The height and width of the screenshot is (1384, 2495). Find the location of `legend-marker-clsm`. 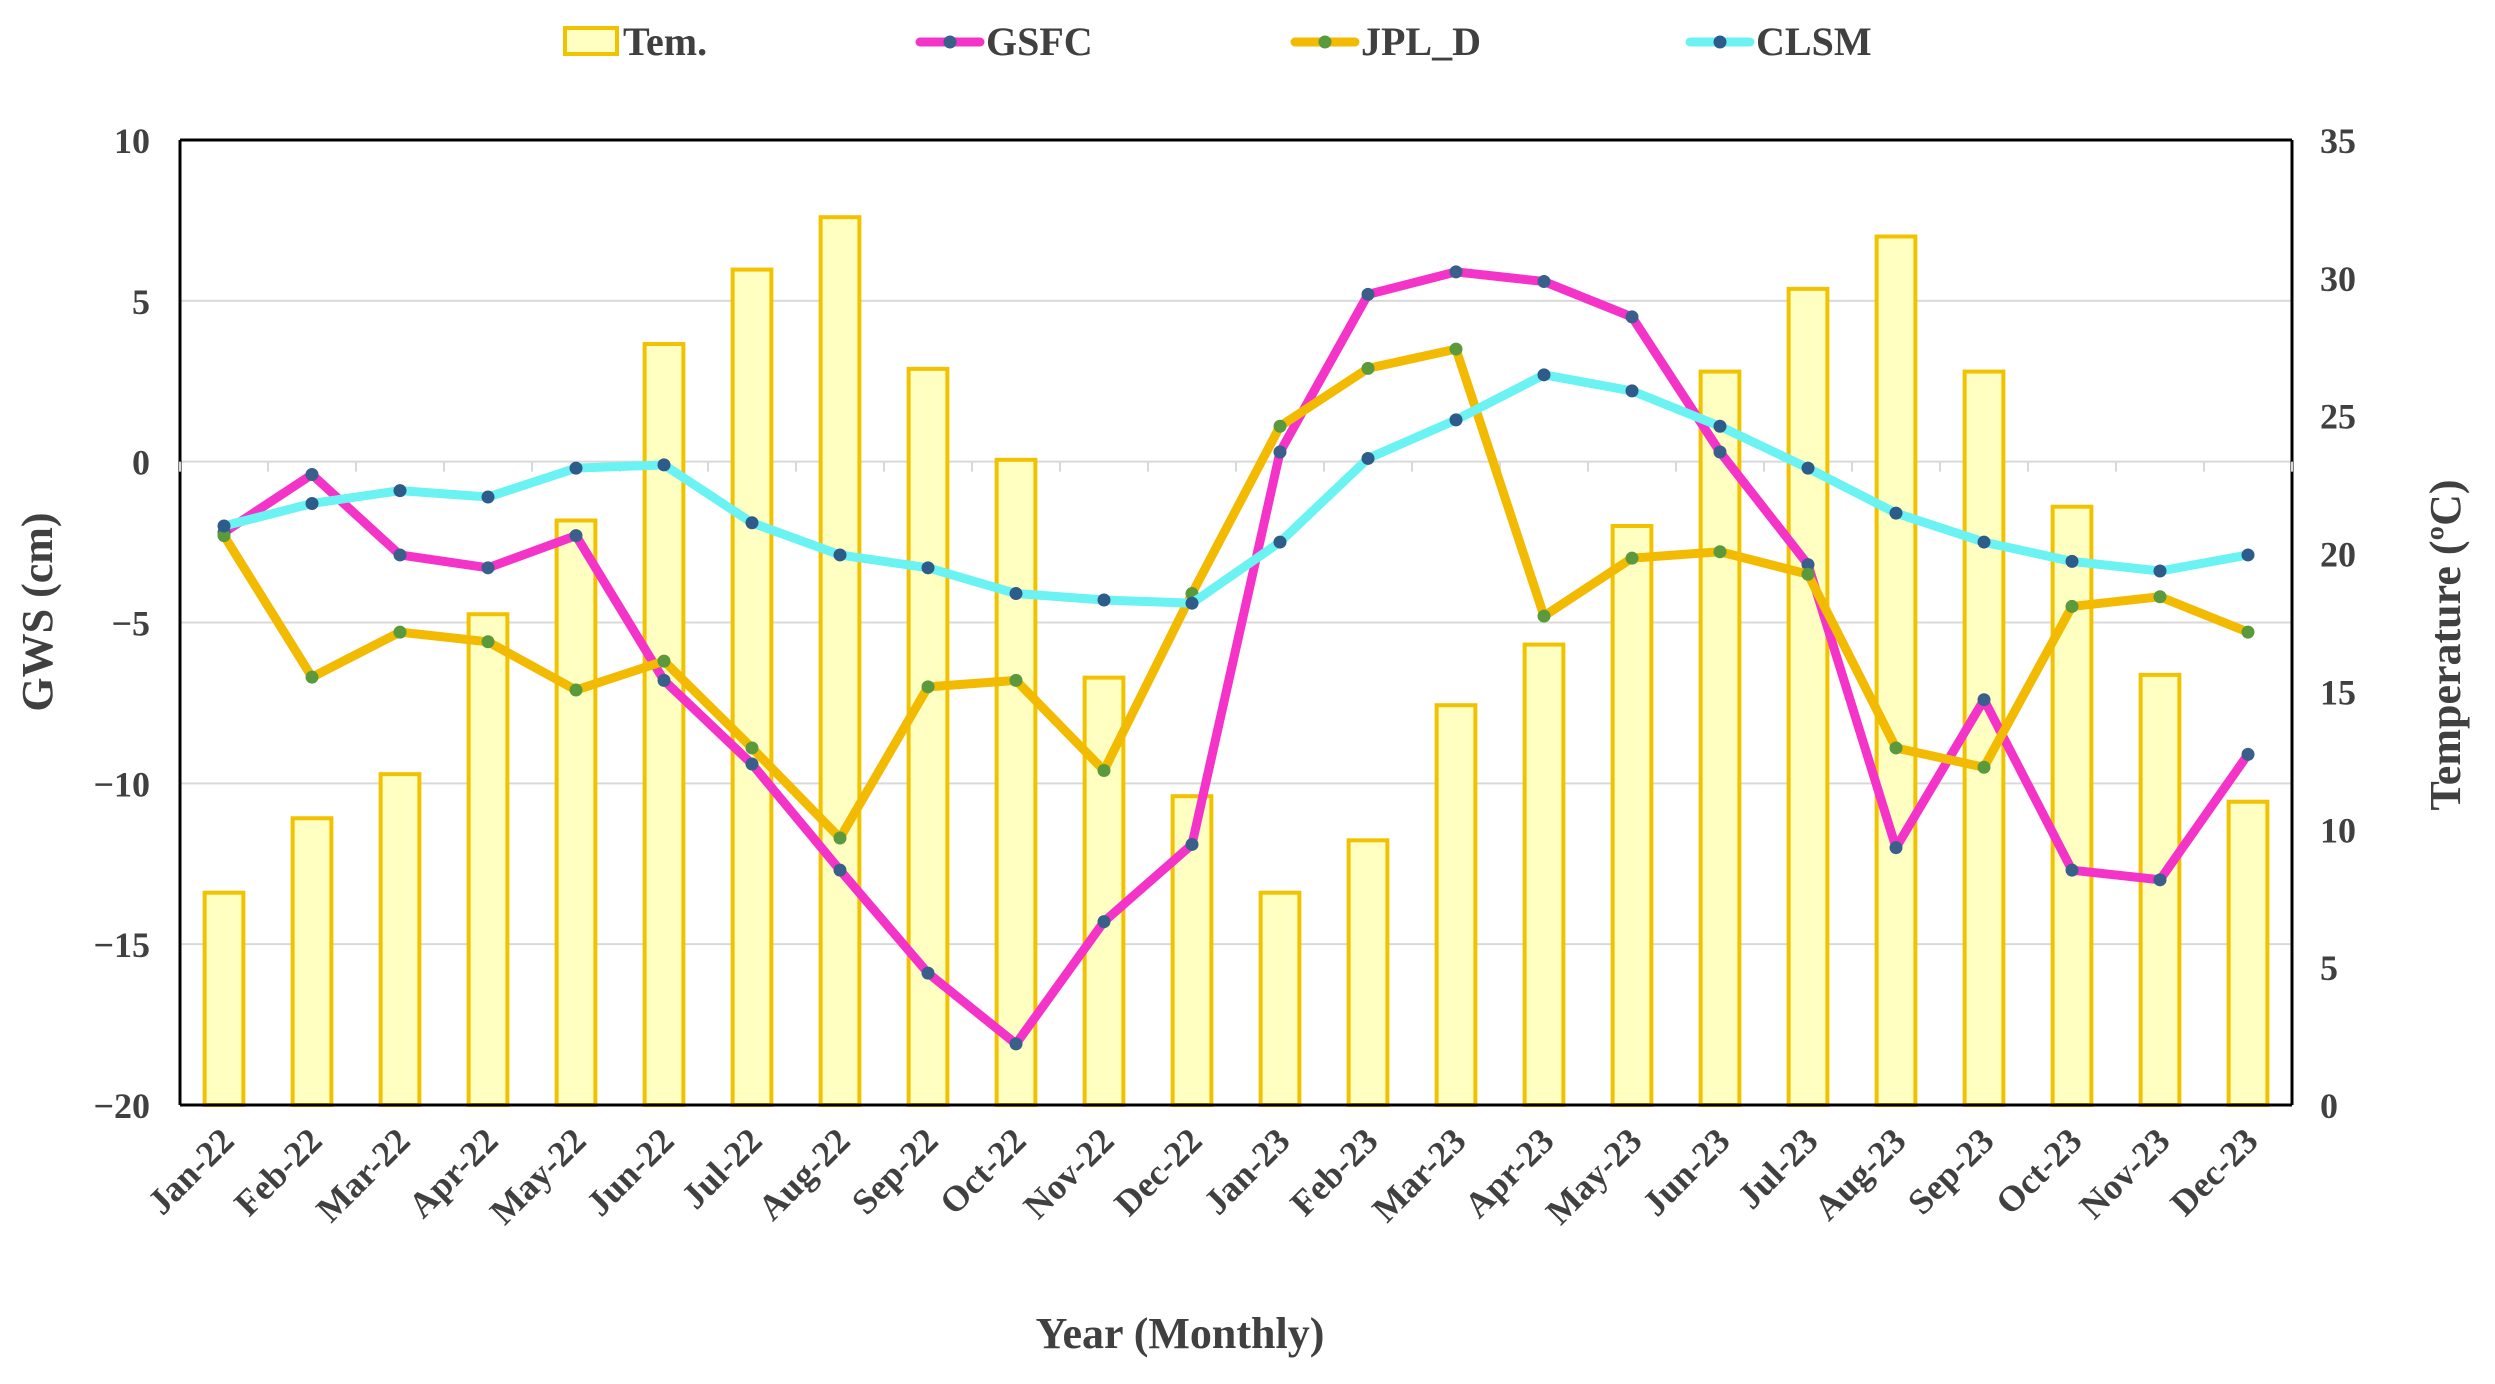

legend-marker-clsm is located at coordinates (1720, 42).